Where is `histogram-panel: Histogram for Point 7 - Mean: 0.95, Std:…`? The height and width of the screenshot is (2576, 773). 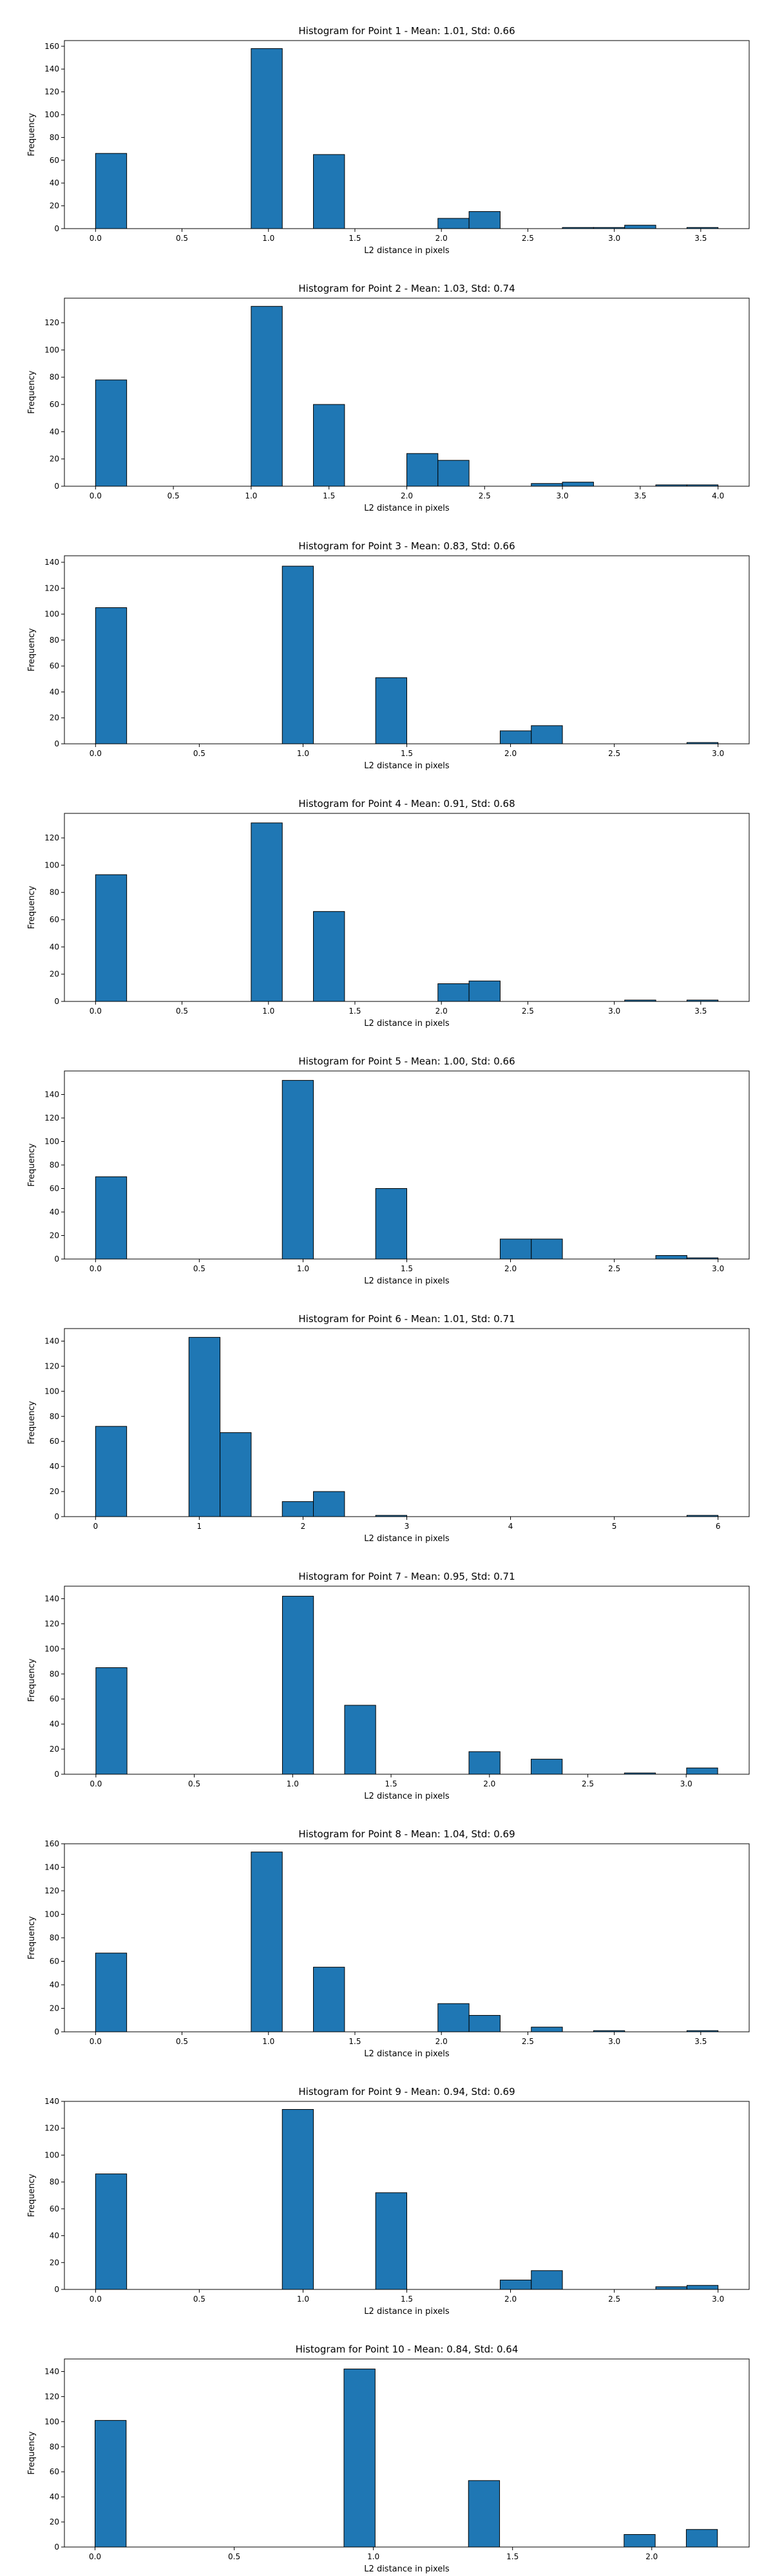
histogram-panel: Histogram for Point 7 - Mean: 0.95, Std:… is located at coordinates (386, 1675).